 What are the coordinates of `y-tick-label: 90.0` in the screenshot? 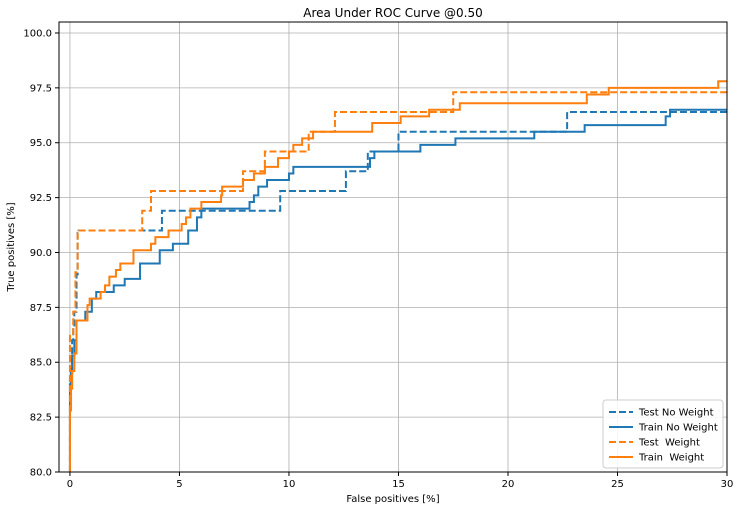 It's located at (41, 253).